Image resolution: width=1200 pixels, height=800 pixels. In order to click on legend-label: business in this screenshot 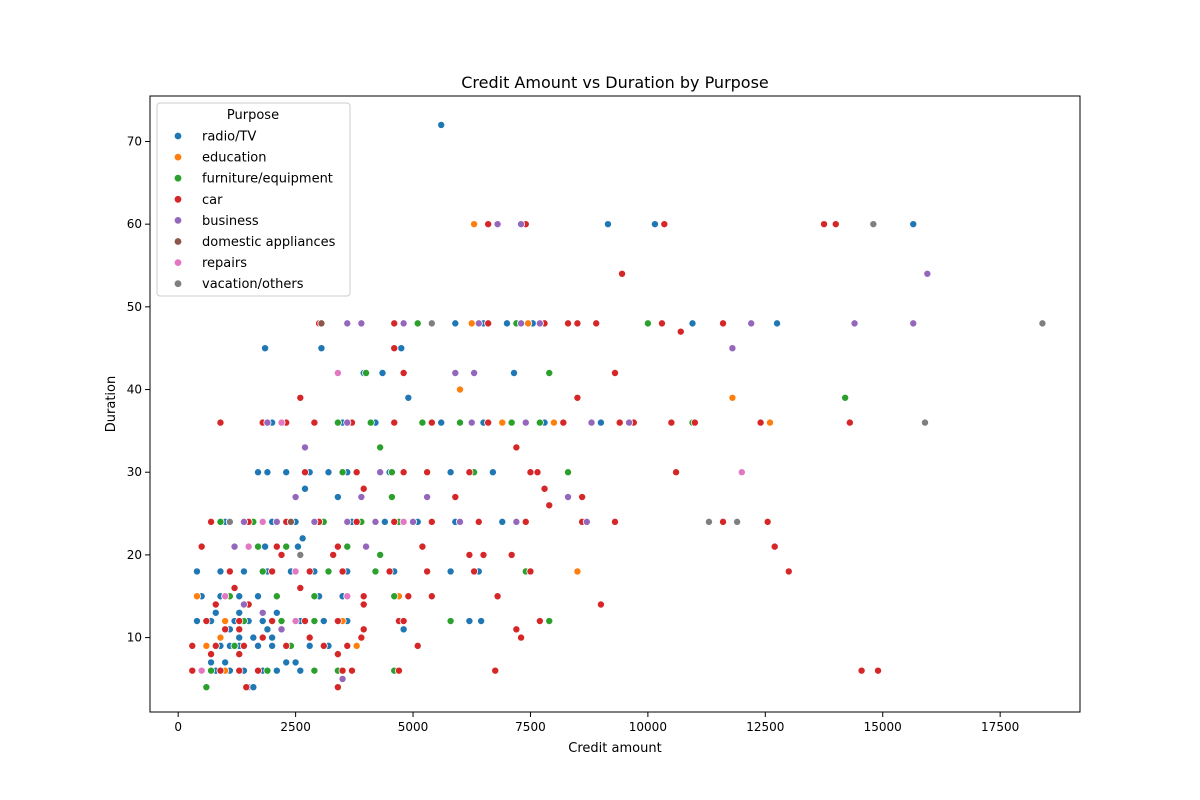, I will do `click(230, 221)`.